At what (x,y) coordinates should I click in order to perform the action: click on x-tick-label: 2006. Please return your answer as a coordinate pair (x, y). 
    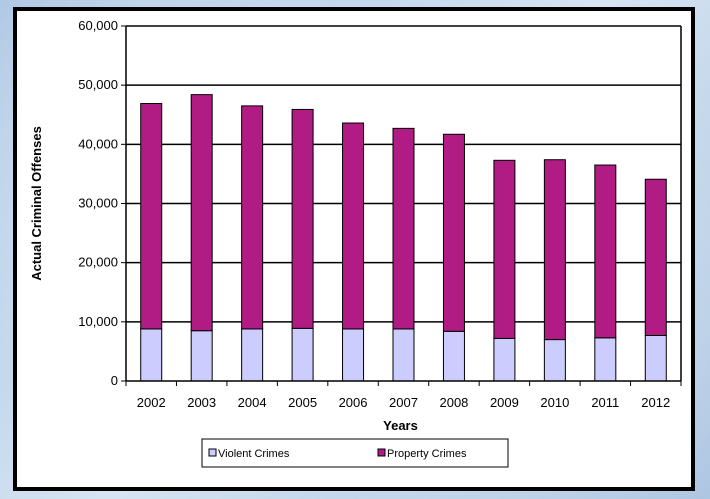
    Looking at the image, I should click on (353, 402).